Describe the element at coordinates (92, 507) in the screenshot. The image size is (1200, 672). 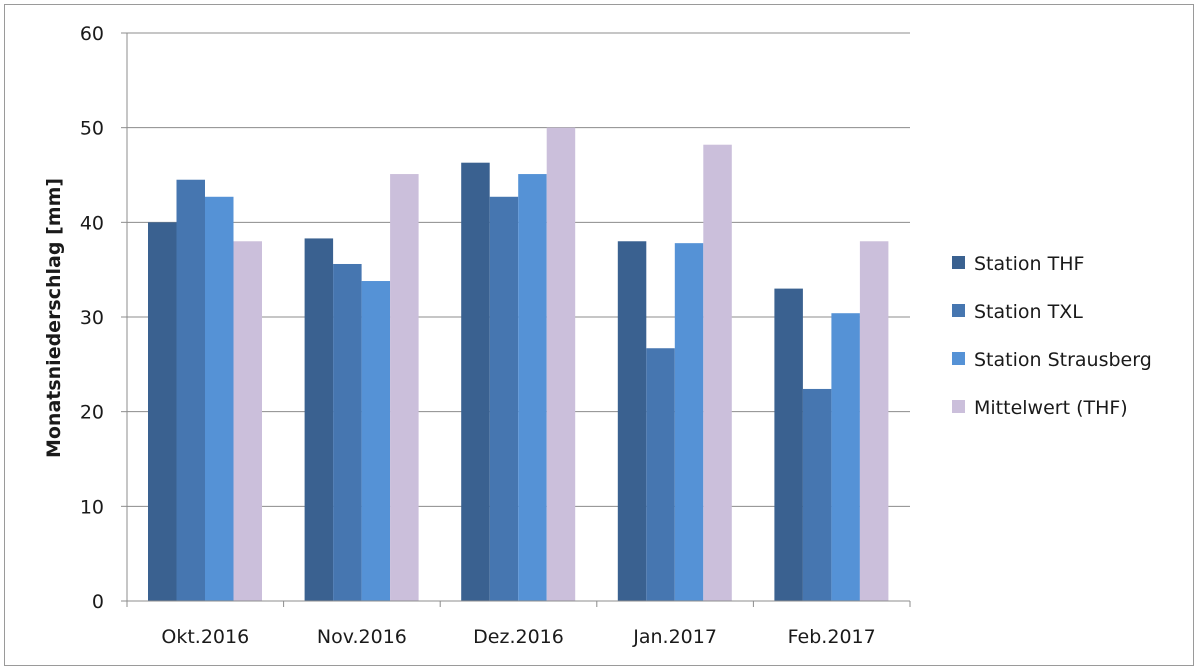
I see `y-tick-label: 10` at that location.